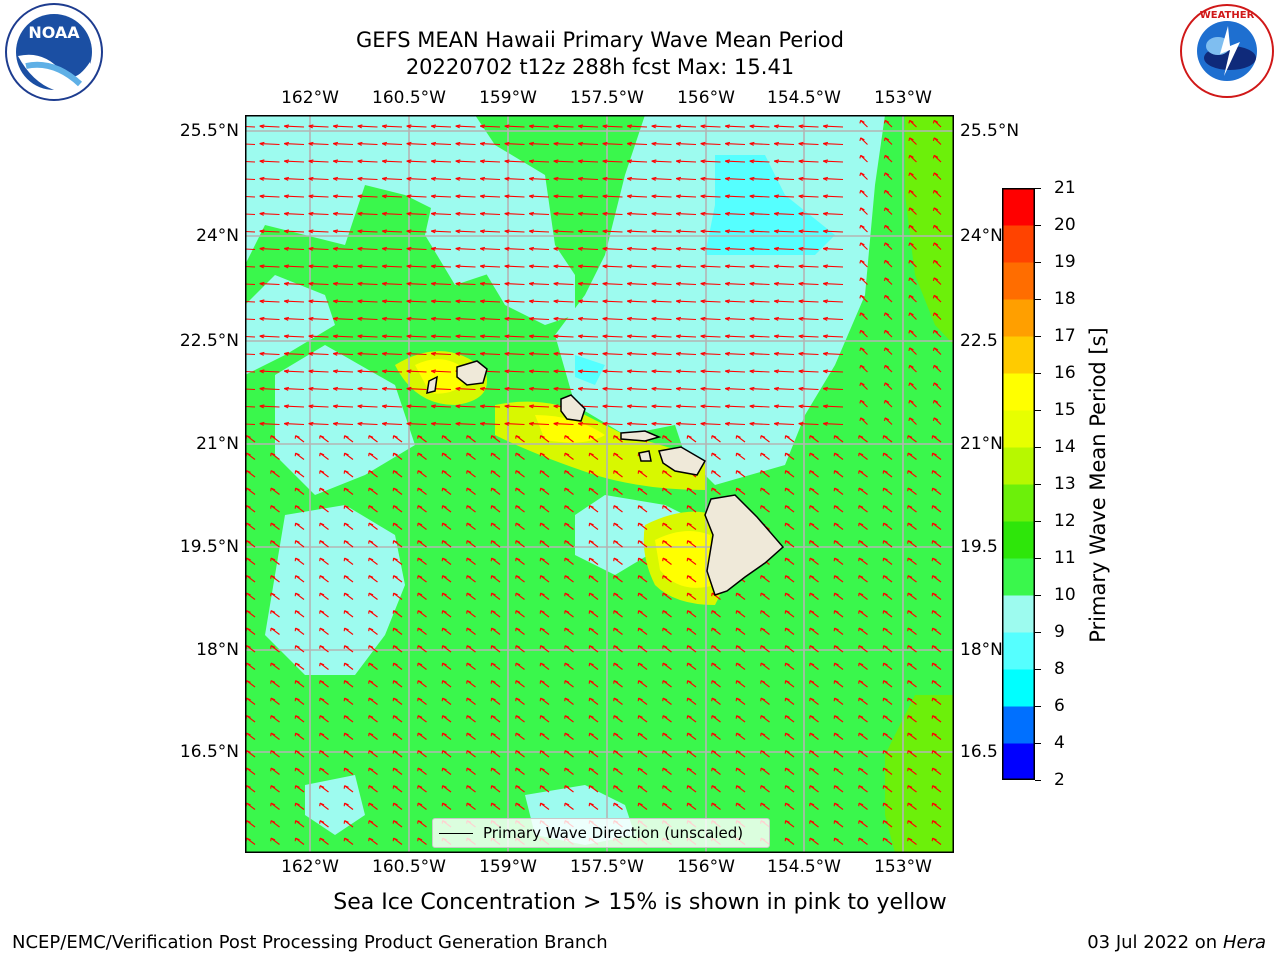 The width and height of the screenshot is (1280, 960). What do you see at coordinates (1098, 485) in the screenshot?
I see `colorbar-label: Primary Wave Mean Period [s]` at bounding box center [1098, 485].